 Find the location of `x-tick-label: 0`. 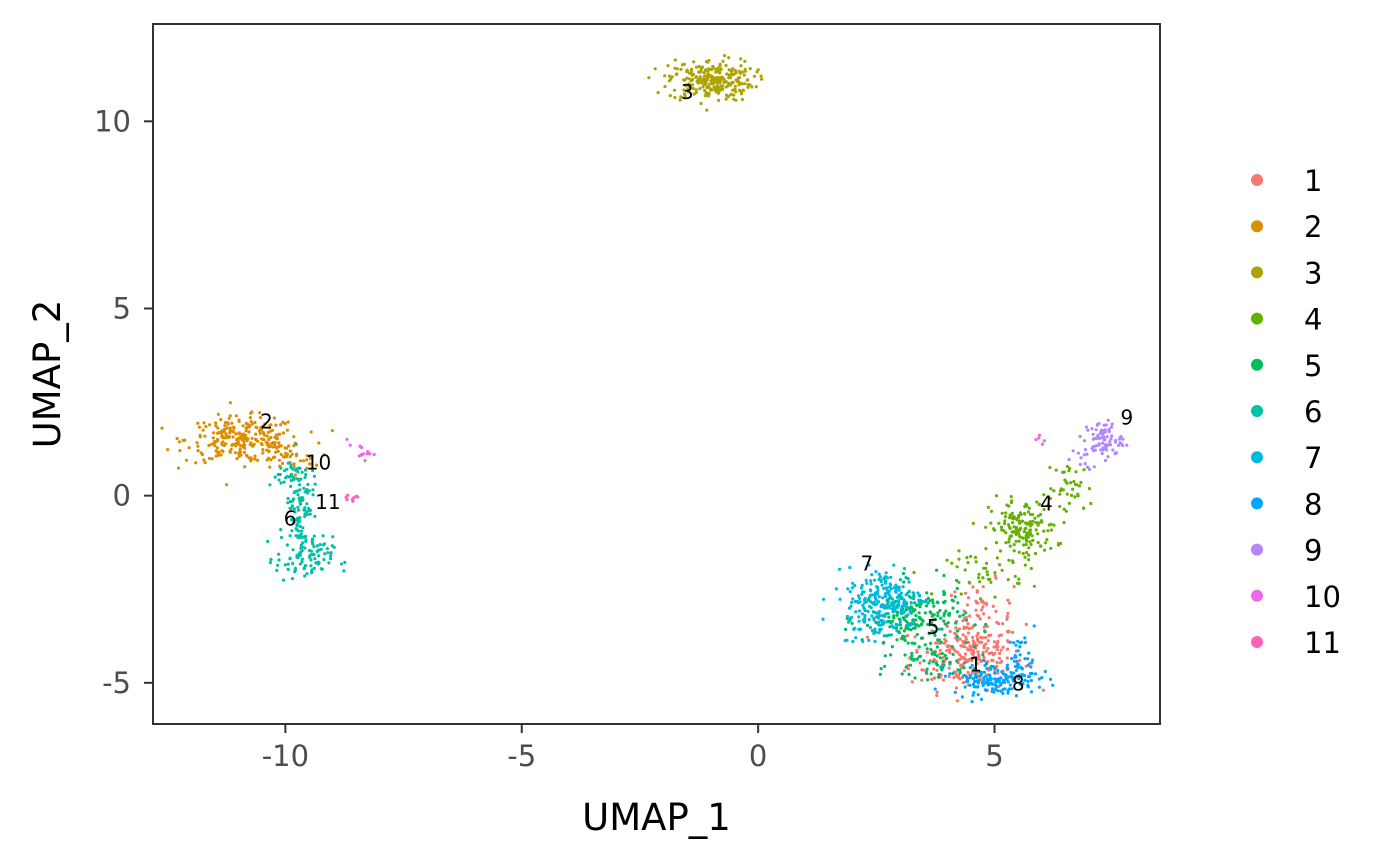

x-tick-label: 0 is located at coordinates (758, 756).